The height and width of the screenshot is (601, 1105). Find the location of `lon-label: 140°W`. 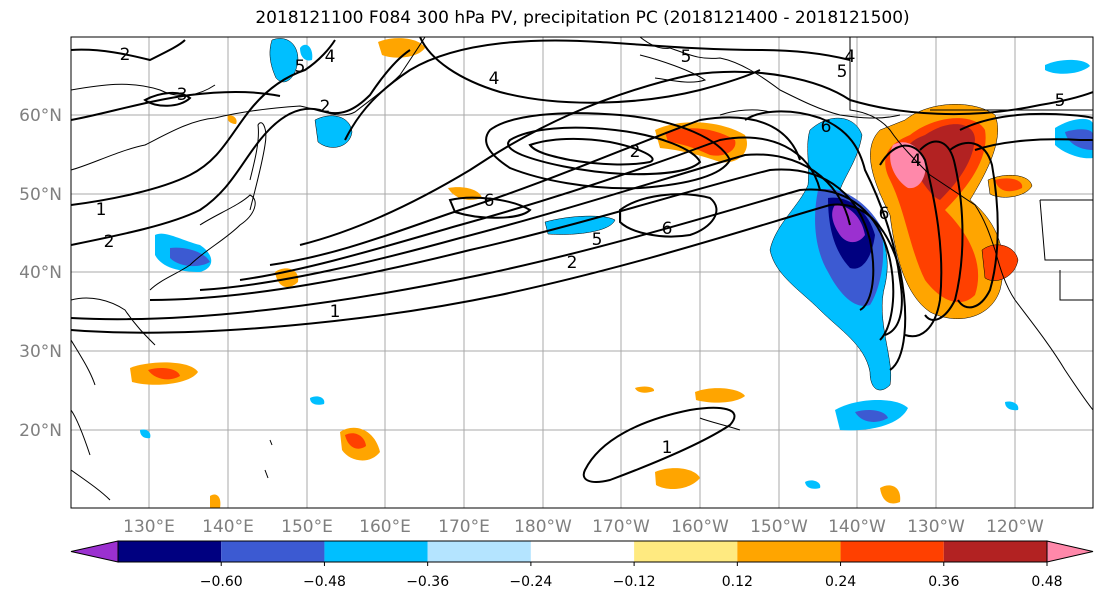

lon-label: 140°W is located at coordinates (857, 527).